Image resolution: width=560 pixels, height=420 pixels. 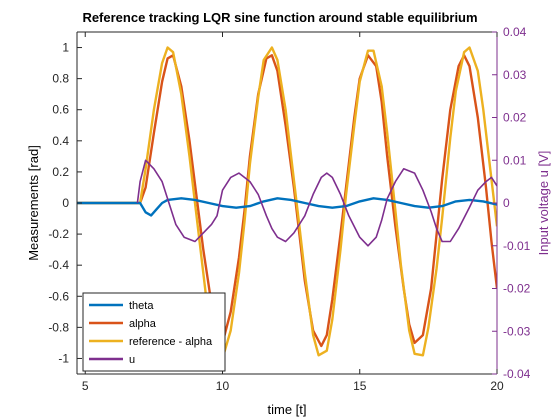 What do you see at coordinates (60, 172) in the screenshot?
I see `y-left-tick-label: 0.2` at bounding box center [60, 172].